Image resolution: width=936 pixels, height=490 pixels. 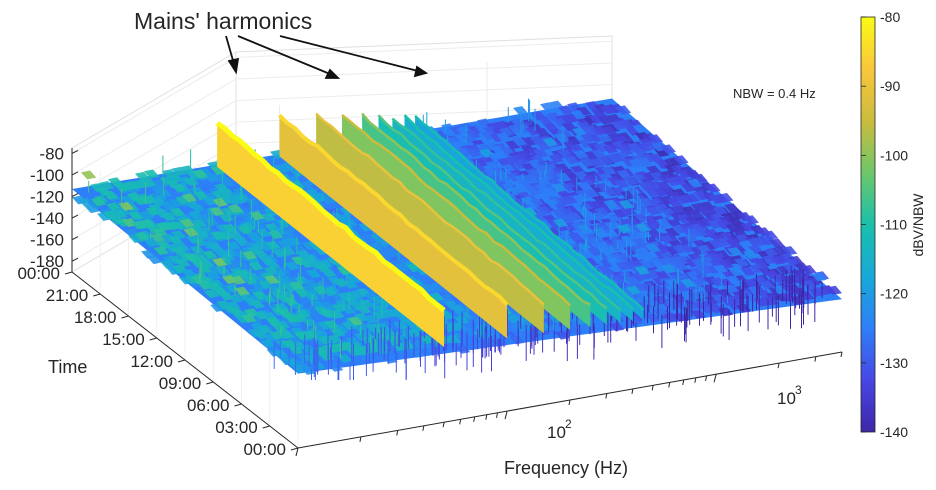 What do you see at coordinates (894, 294) in the screenshot?
I see `colorbar-tick-label: -120` at bounding box center [894, 294].